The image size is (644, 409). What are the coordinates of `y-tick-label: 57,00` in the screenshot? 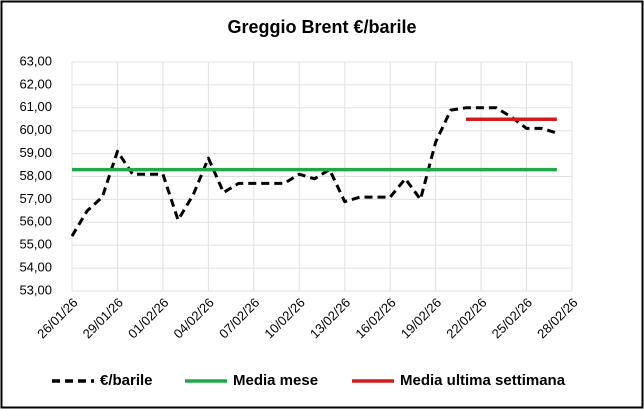 It's located at (35, 198).